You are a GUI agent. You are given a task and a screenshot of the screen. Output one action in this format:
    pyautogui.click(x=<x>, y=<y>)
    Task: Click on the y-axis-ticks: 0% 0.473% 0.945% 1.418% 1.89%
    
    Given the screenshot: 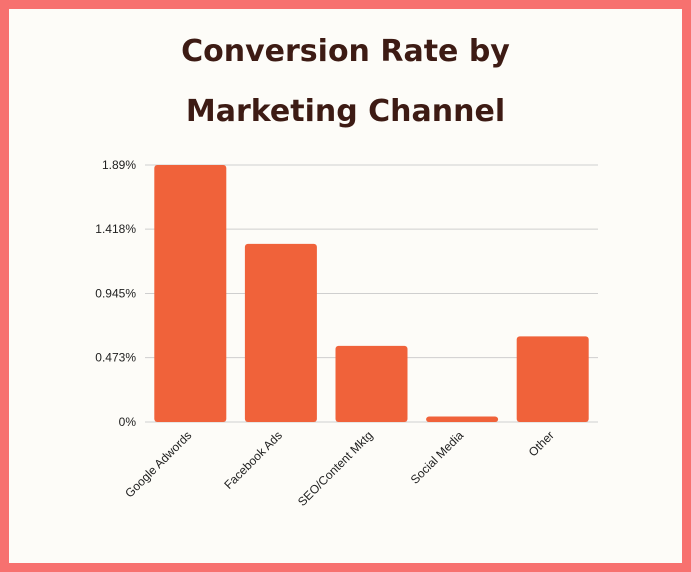 What is the action you would take?
    pyautogui.click(x=115, y=293)
    